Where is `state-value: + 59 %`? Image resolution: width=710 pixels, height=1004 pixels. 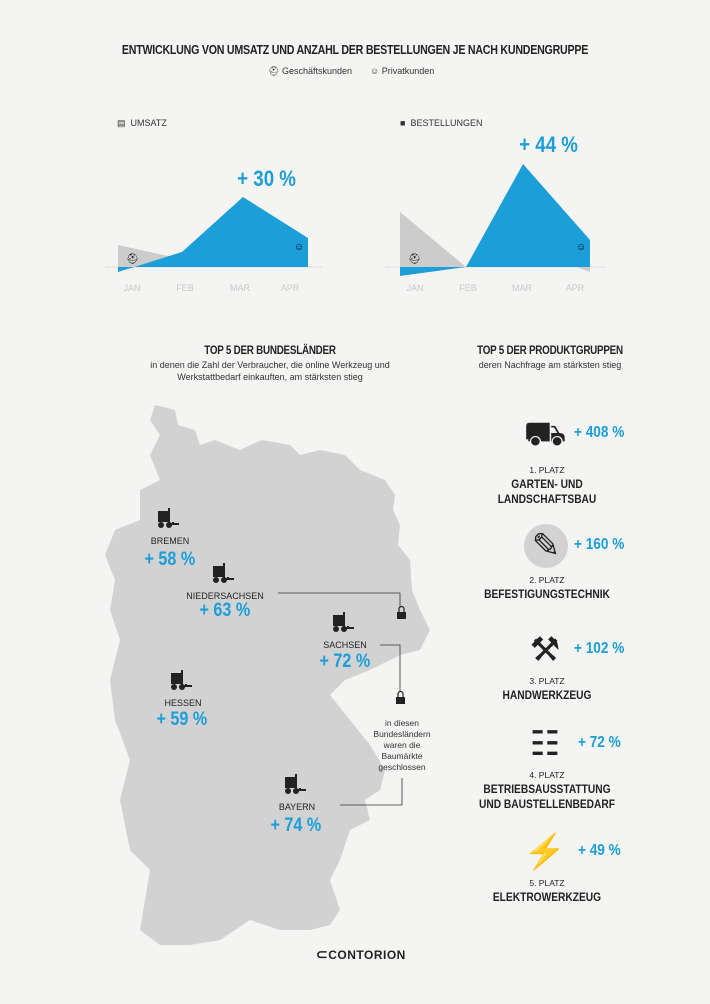
state-value: + 59 % is located at coordinates (182, 719).